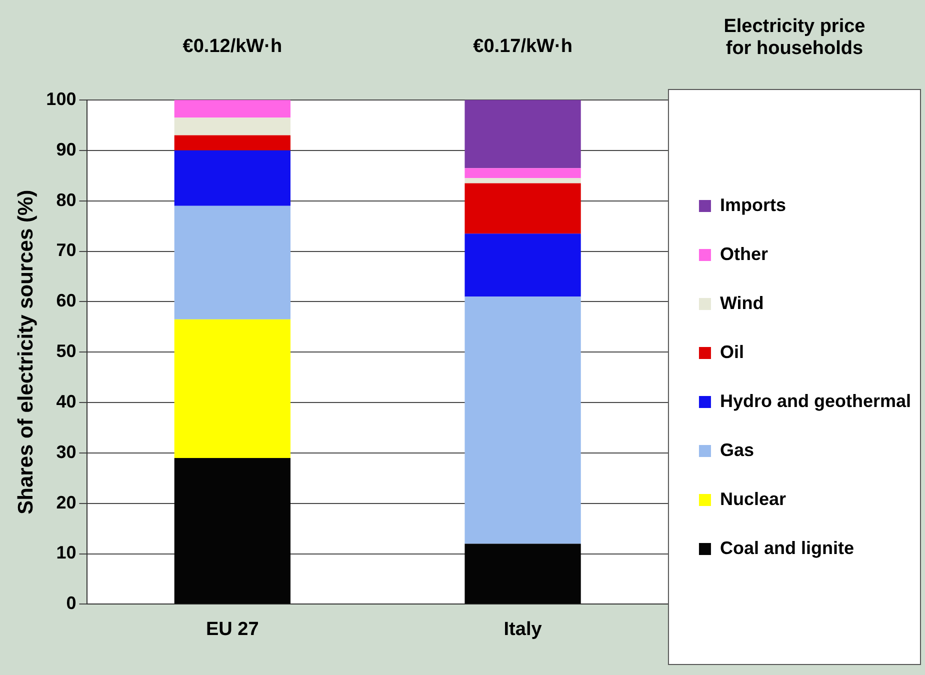 This screenshot has height=675, width=925. Describe the element at coordinates (232, 629) in the screenshot. I see `x-tick-label: EU 27` at that location.